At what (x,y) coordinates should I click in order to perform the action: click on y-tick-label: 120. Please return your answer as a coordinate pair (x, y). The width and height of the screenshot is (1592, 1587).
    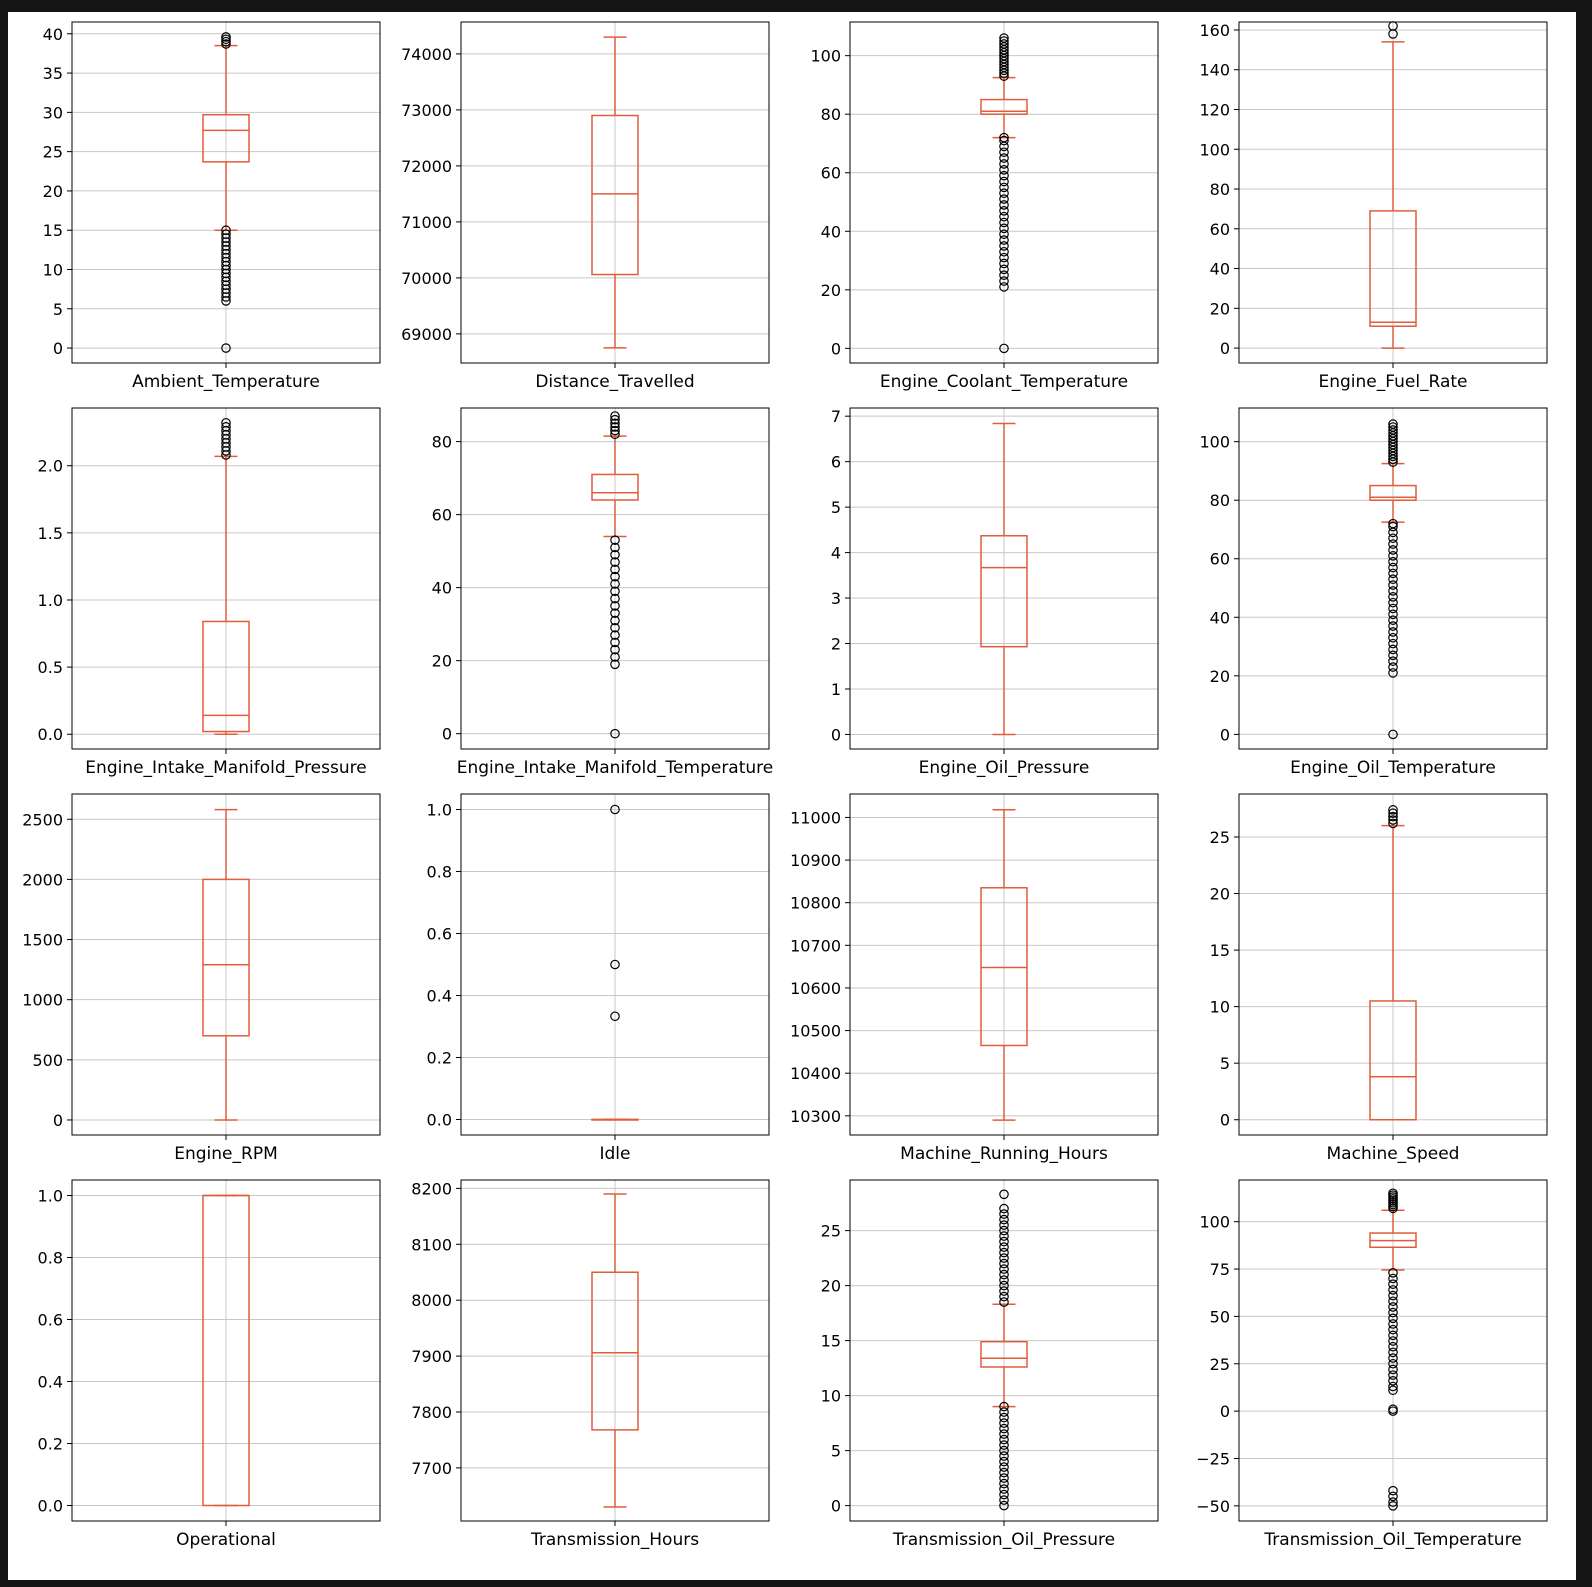
    Looking at the image, I should click on (1214, 109).